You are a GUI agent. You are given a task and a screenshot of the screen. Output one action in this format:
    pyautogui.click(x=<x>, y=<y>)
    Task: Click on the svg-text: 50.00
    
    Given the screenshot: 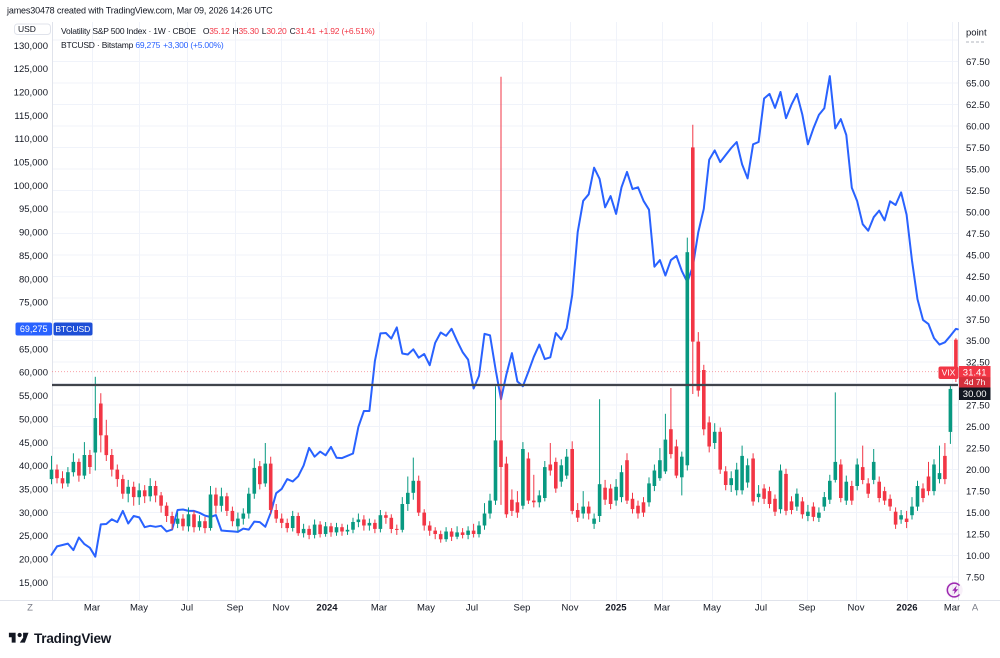 What is the action you would take?
    pyautogui.click(x=978, y=212)
    